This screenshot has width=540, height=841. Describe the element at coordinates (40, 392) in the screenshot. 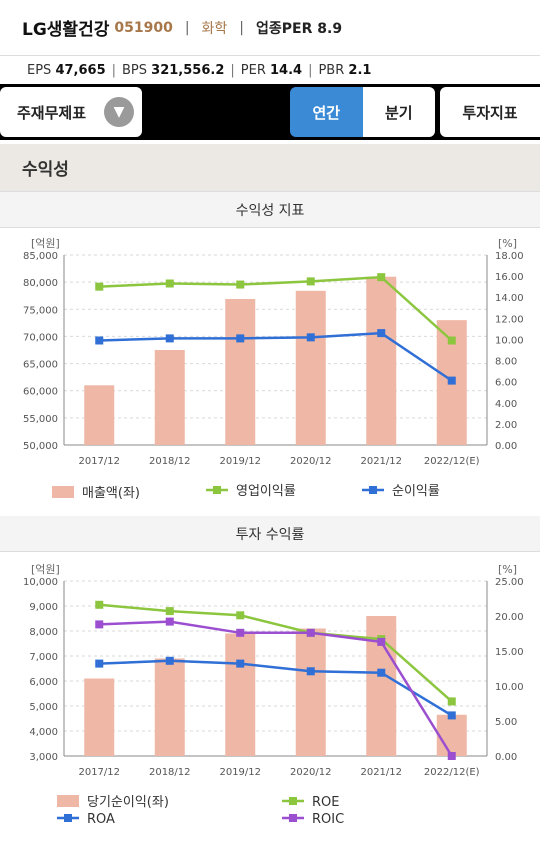

I see `left-tick-label: 60,000` at that location.